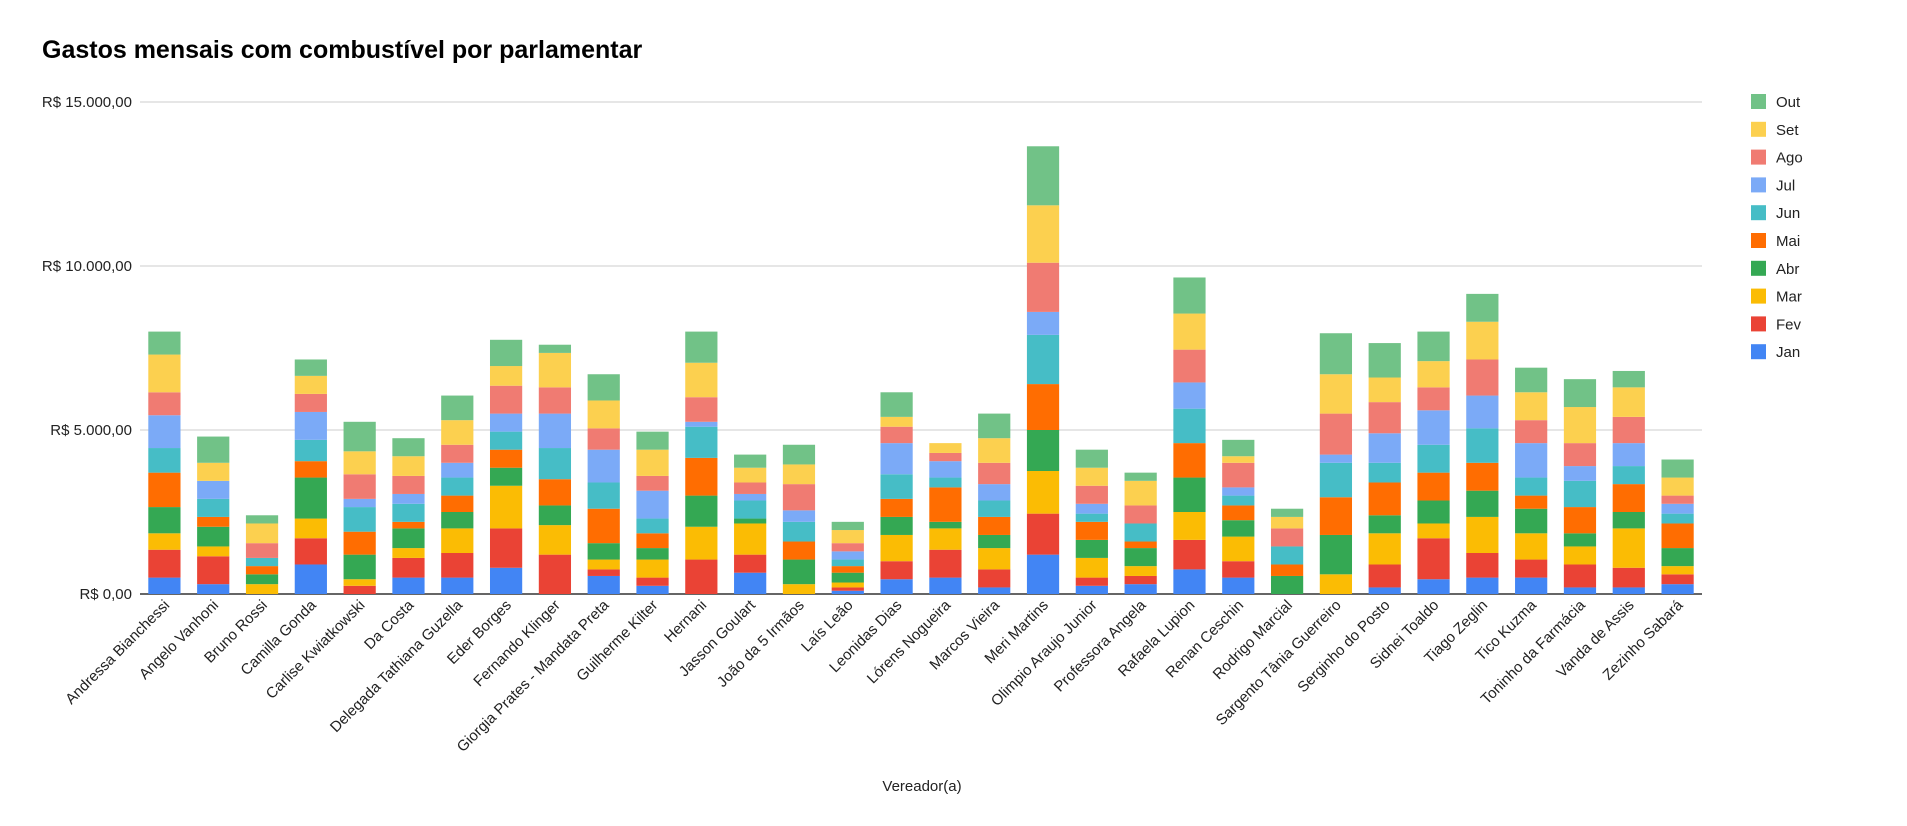 Image resolution: width=1907 pixels, height=826 pixels. Describe the element at coordinates (1787, 269) in the screenshot. I see `legend-label: Abr` at that location.